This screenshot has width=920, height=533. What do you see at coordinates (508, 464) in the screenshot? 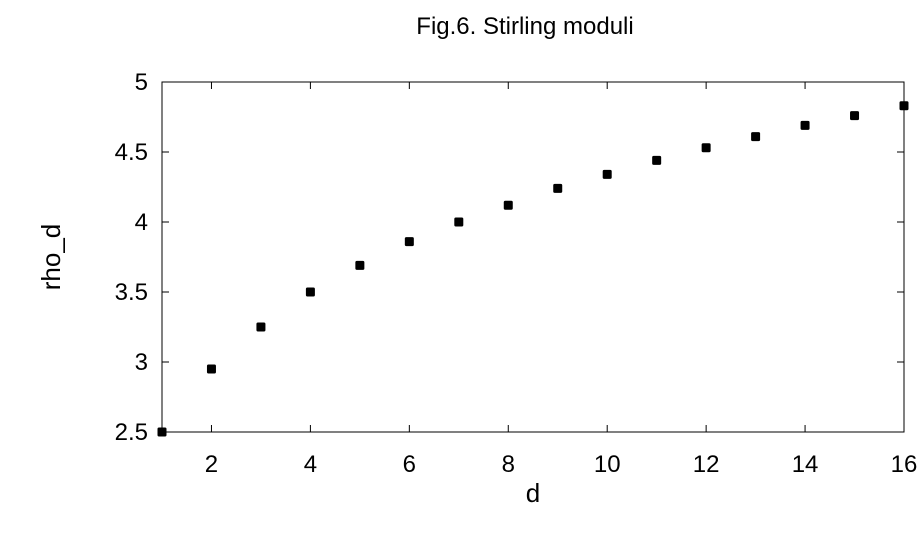
I see `x-tick-label: 8` at bounding box center [508, 464].